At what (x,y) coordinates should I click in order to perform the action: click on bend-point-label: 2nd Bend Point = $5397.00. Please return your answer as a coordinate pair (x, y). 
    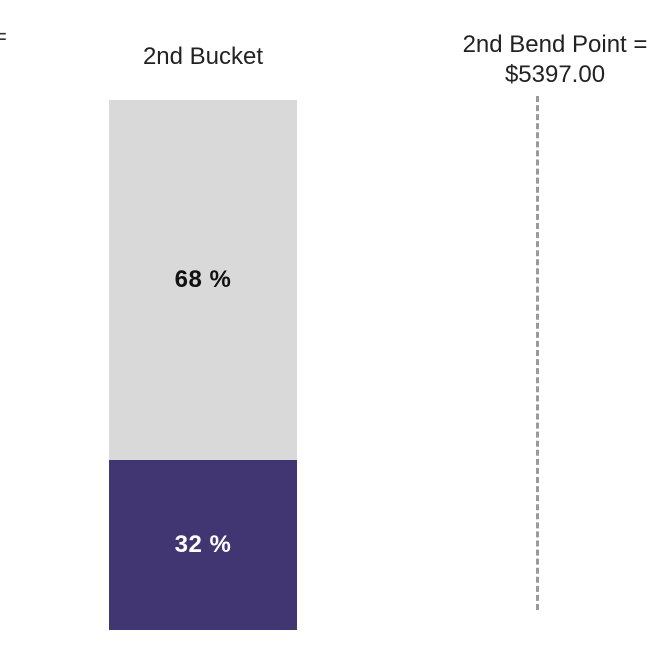
    Looking at the image, I should click on (546, 60).